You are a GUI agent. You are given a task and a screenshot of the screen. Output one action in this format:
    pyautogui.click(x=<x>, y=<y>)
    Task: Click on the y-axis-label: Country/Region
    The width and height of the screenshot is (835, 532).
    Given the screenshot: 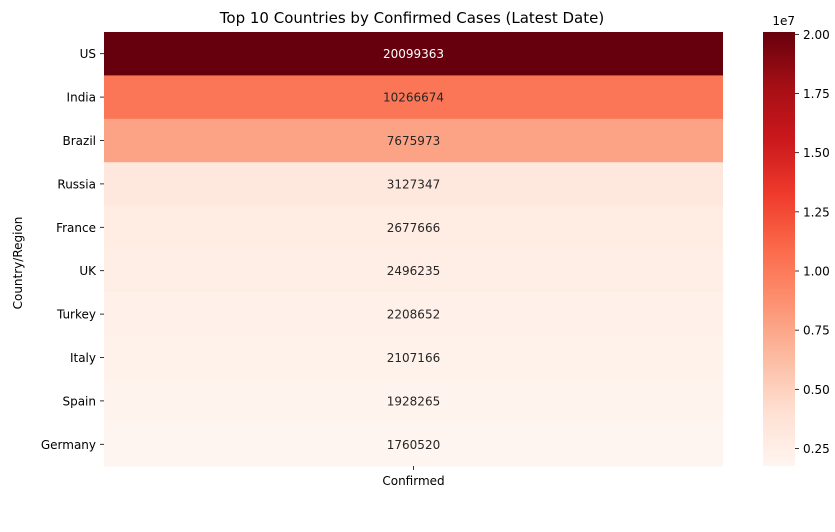 What is the action you would take?
    pyautogui.click(x=18, y=263)
    